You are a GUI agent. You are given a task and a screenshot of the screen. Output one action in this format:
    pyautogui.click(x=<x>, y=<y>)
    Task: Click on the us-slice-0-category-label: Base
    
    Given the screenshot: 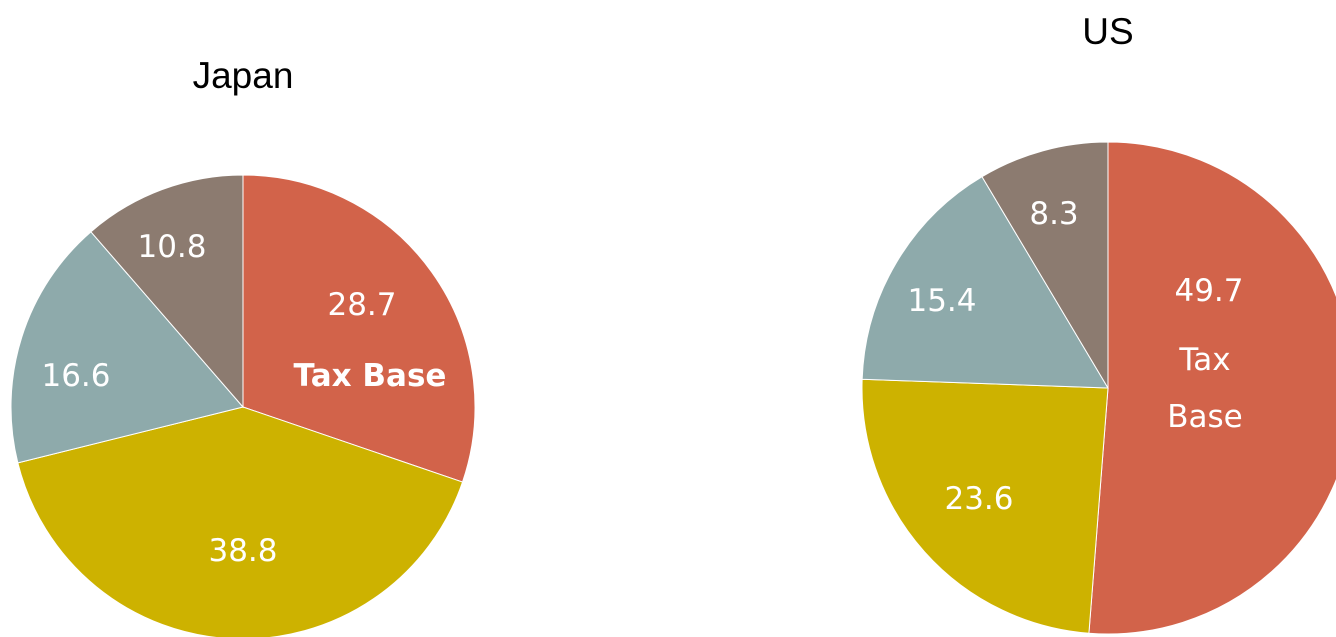 What is the action you would take?
    pyautogui.click(x=1205, y=417)
    